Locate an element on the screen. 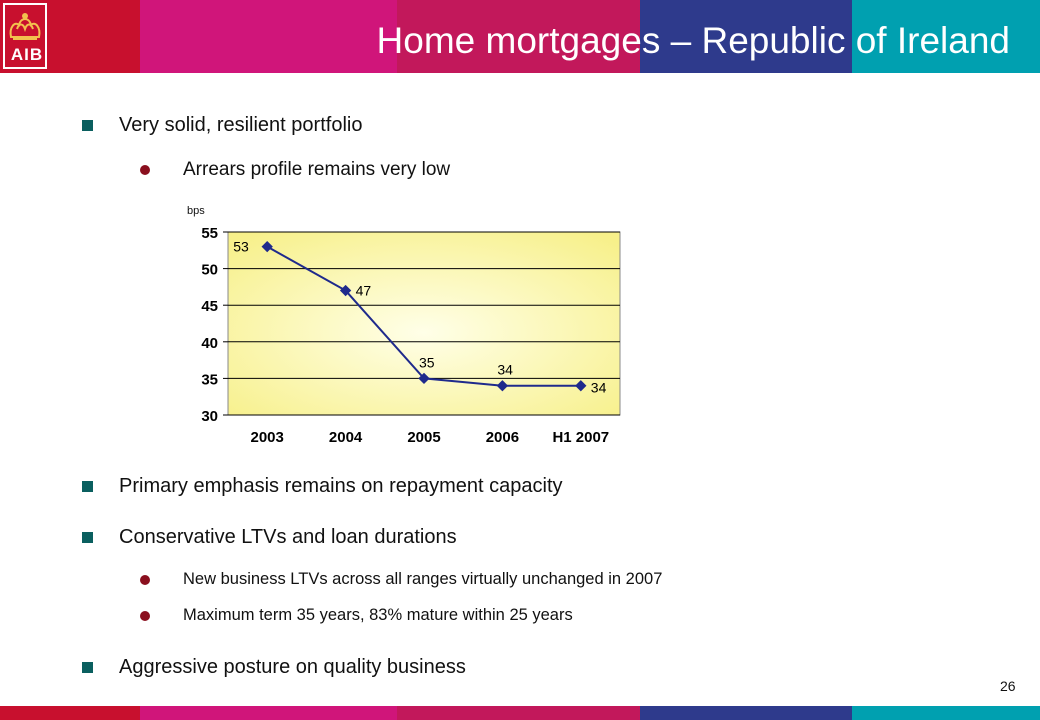 This screenshot has width=1040, height=720. bullet-item: Aggressive posture on quality business is located at coordinates (274, 667).